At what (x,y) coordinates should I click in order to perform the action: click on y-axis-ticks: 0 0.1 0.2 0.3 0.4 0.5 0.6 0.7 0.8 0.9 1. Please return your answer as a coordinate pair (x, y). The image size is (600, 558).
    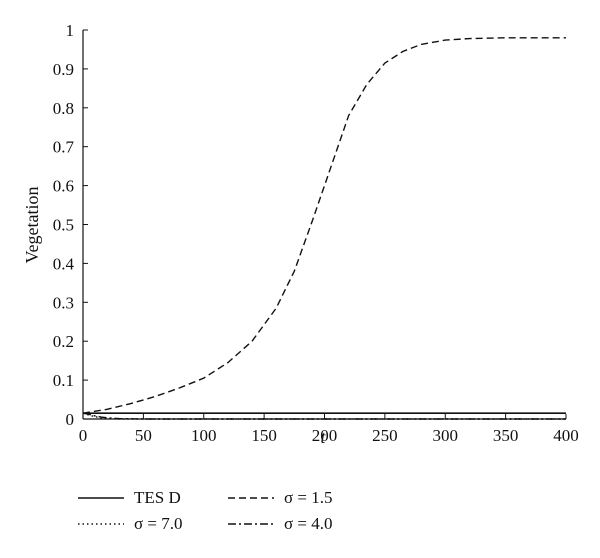
    Looking at the image, I should click on (70, 225).